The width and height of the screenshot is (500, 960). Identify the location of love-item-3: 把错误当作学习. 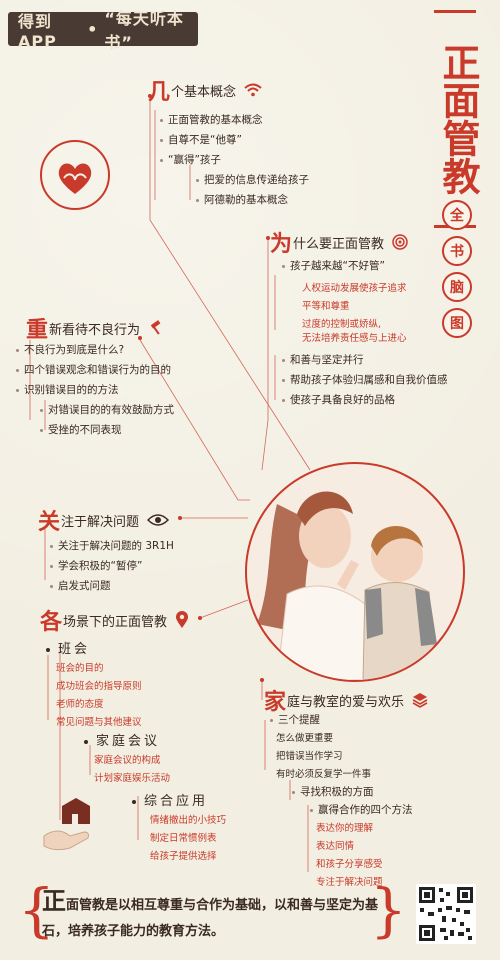
(309, 756).